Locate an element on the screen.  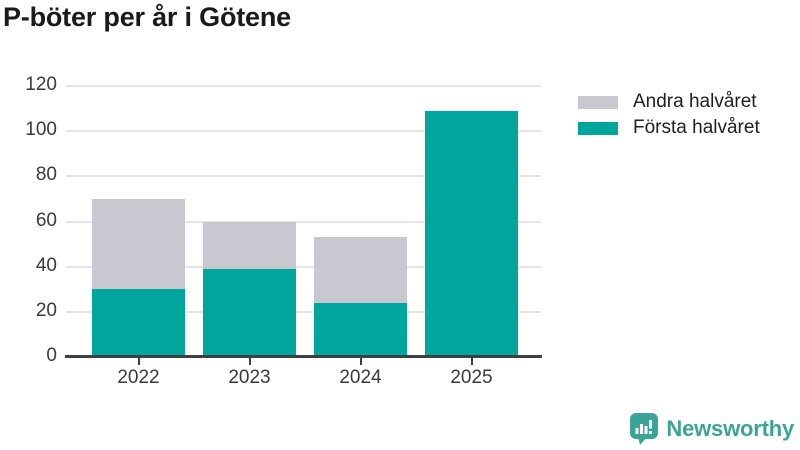
legend-item: Första halvåret is located at coordinates (669, 128).